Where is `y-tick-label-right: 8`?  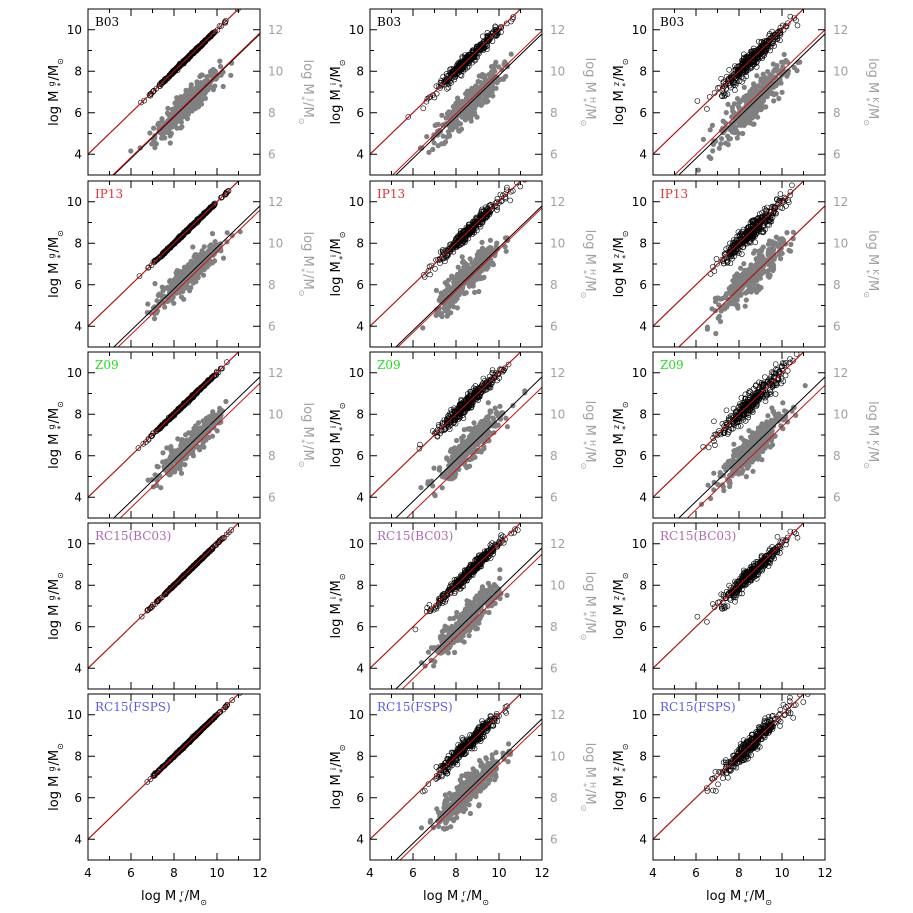
y-tick-label-right: 8 is located at coordinates (837, 113).